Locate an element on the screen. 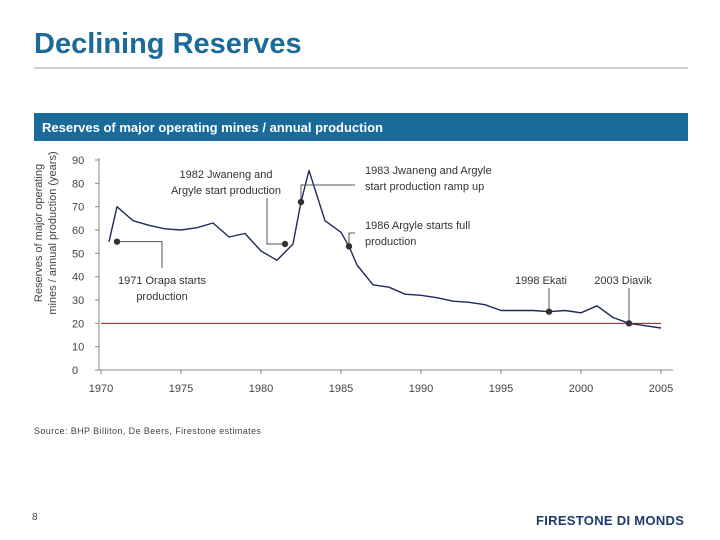  x-tick-label: 1990 is located at coordinates (421, 389).